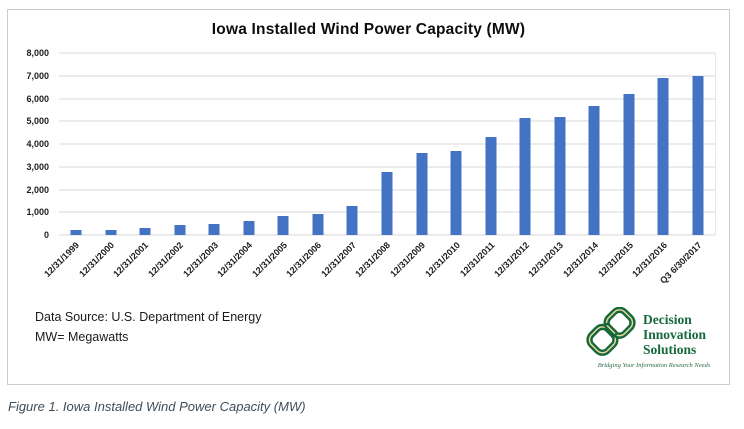 This screenshot has width=744, height=429. I want to click on bar-12/31/2005, so click(283, 225).